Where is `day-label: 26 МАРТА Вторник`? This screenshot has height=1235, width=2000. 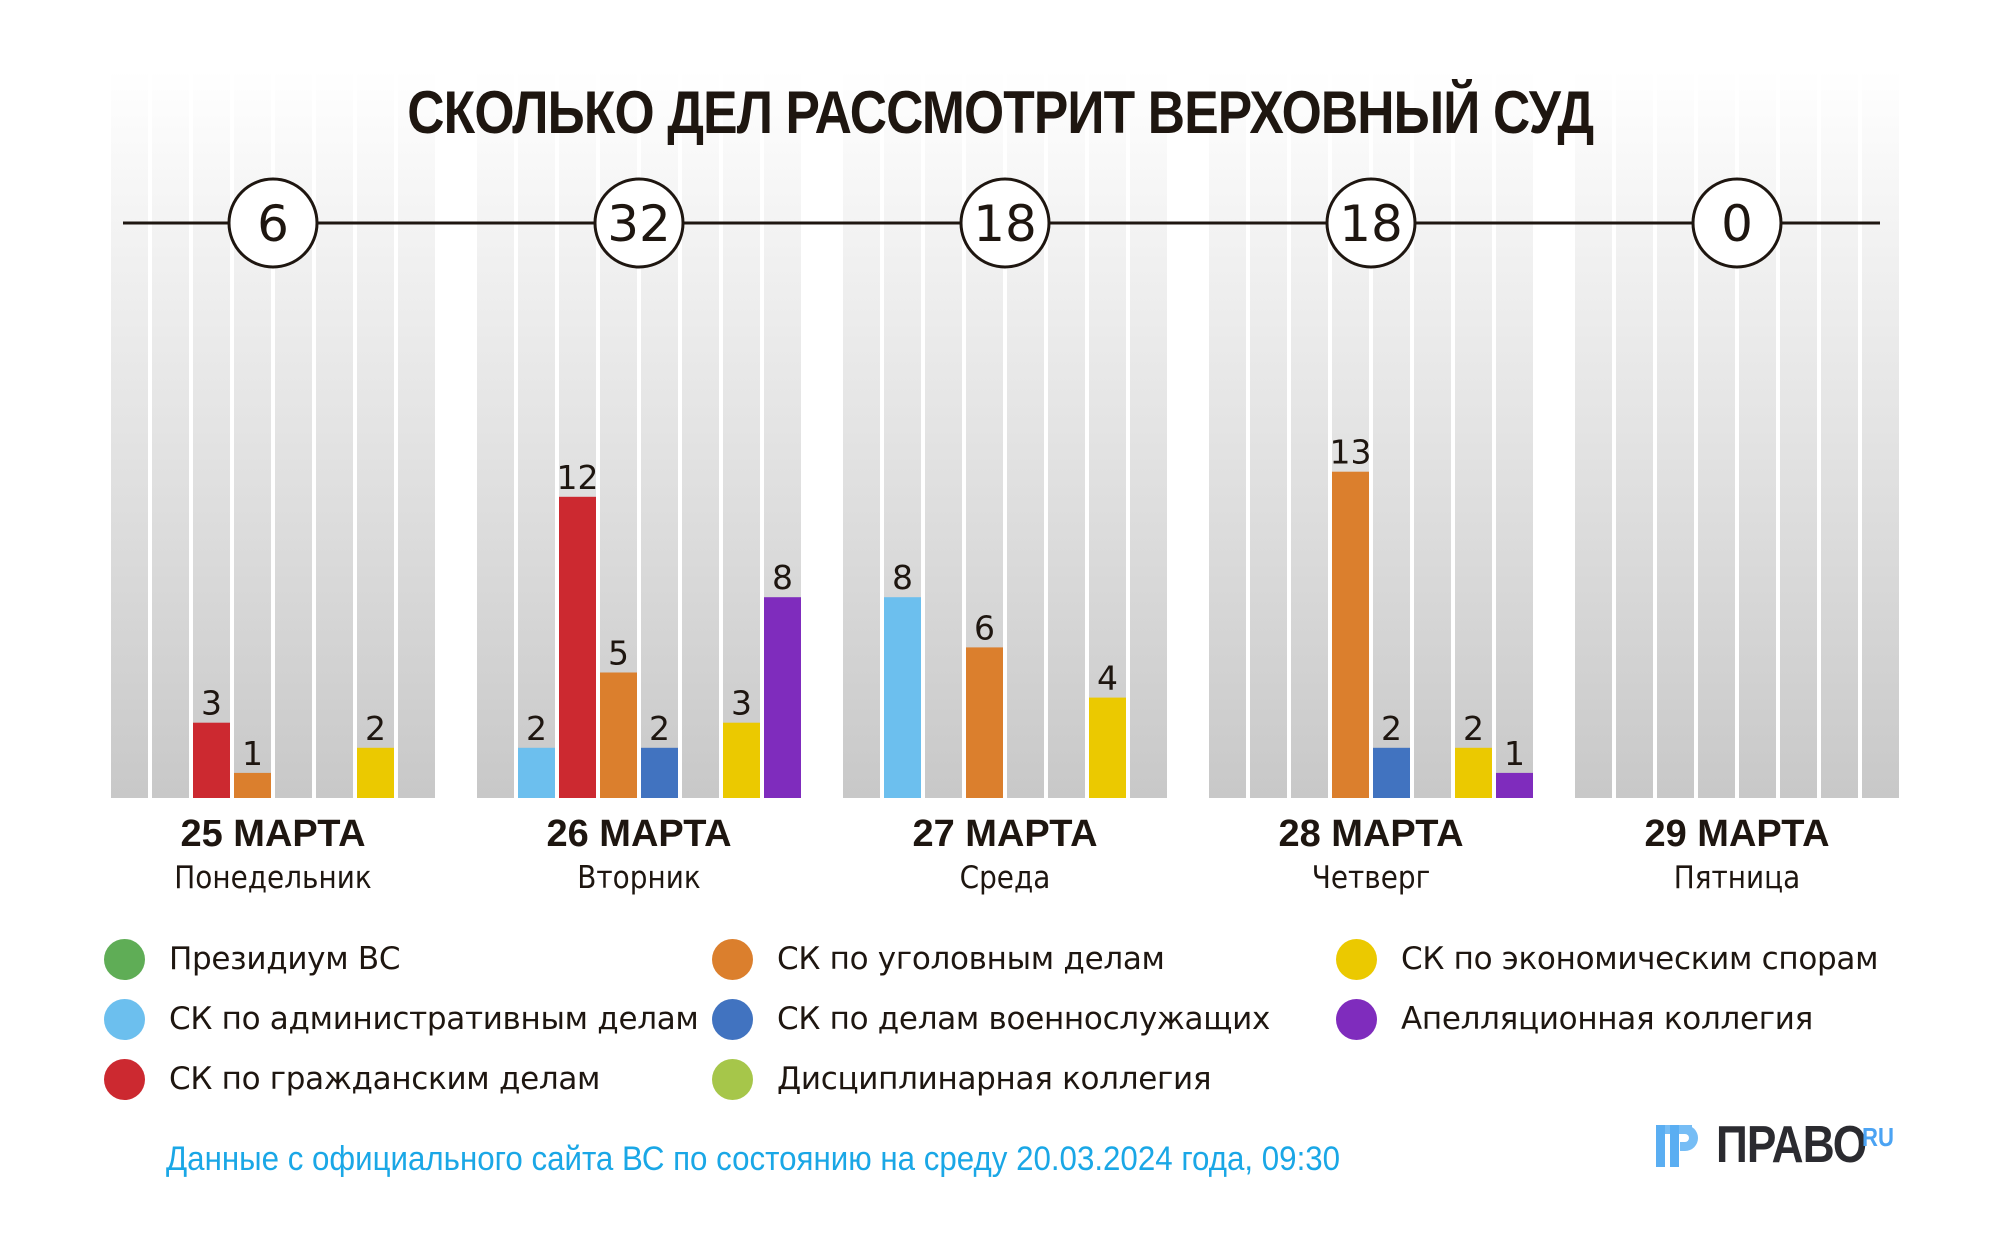
day-label: 26 МАРТА Вторник is located at coordinates (639, 855).